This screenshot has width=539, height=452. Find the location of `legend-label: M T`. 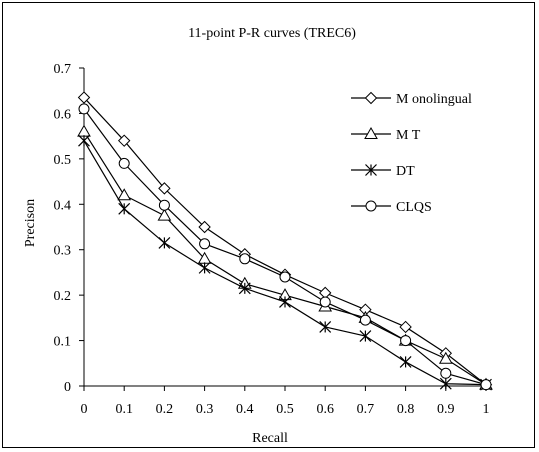

legend-label: M T is located at coordinates (408, 135).